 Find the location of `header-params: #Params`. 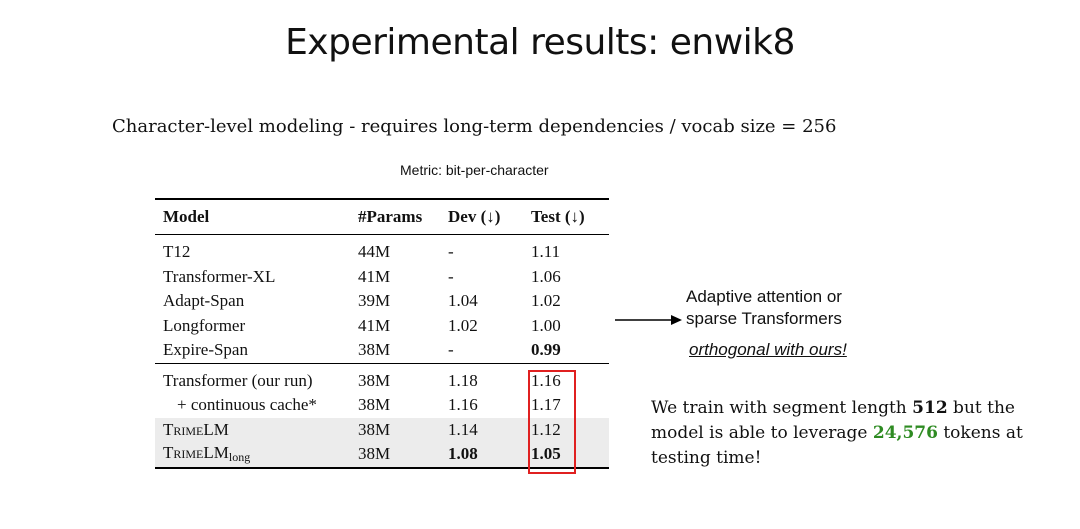

header-params: #Params is located at coordinates (390, 216).